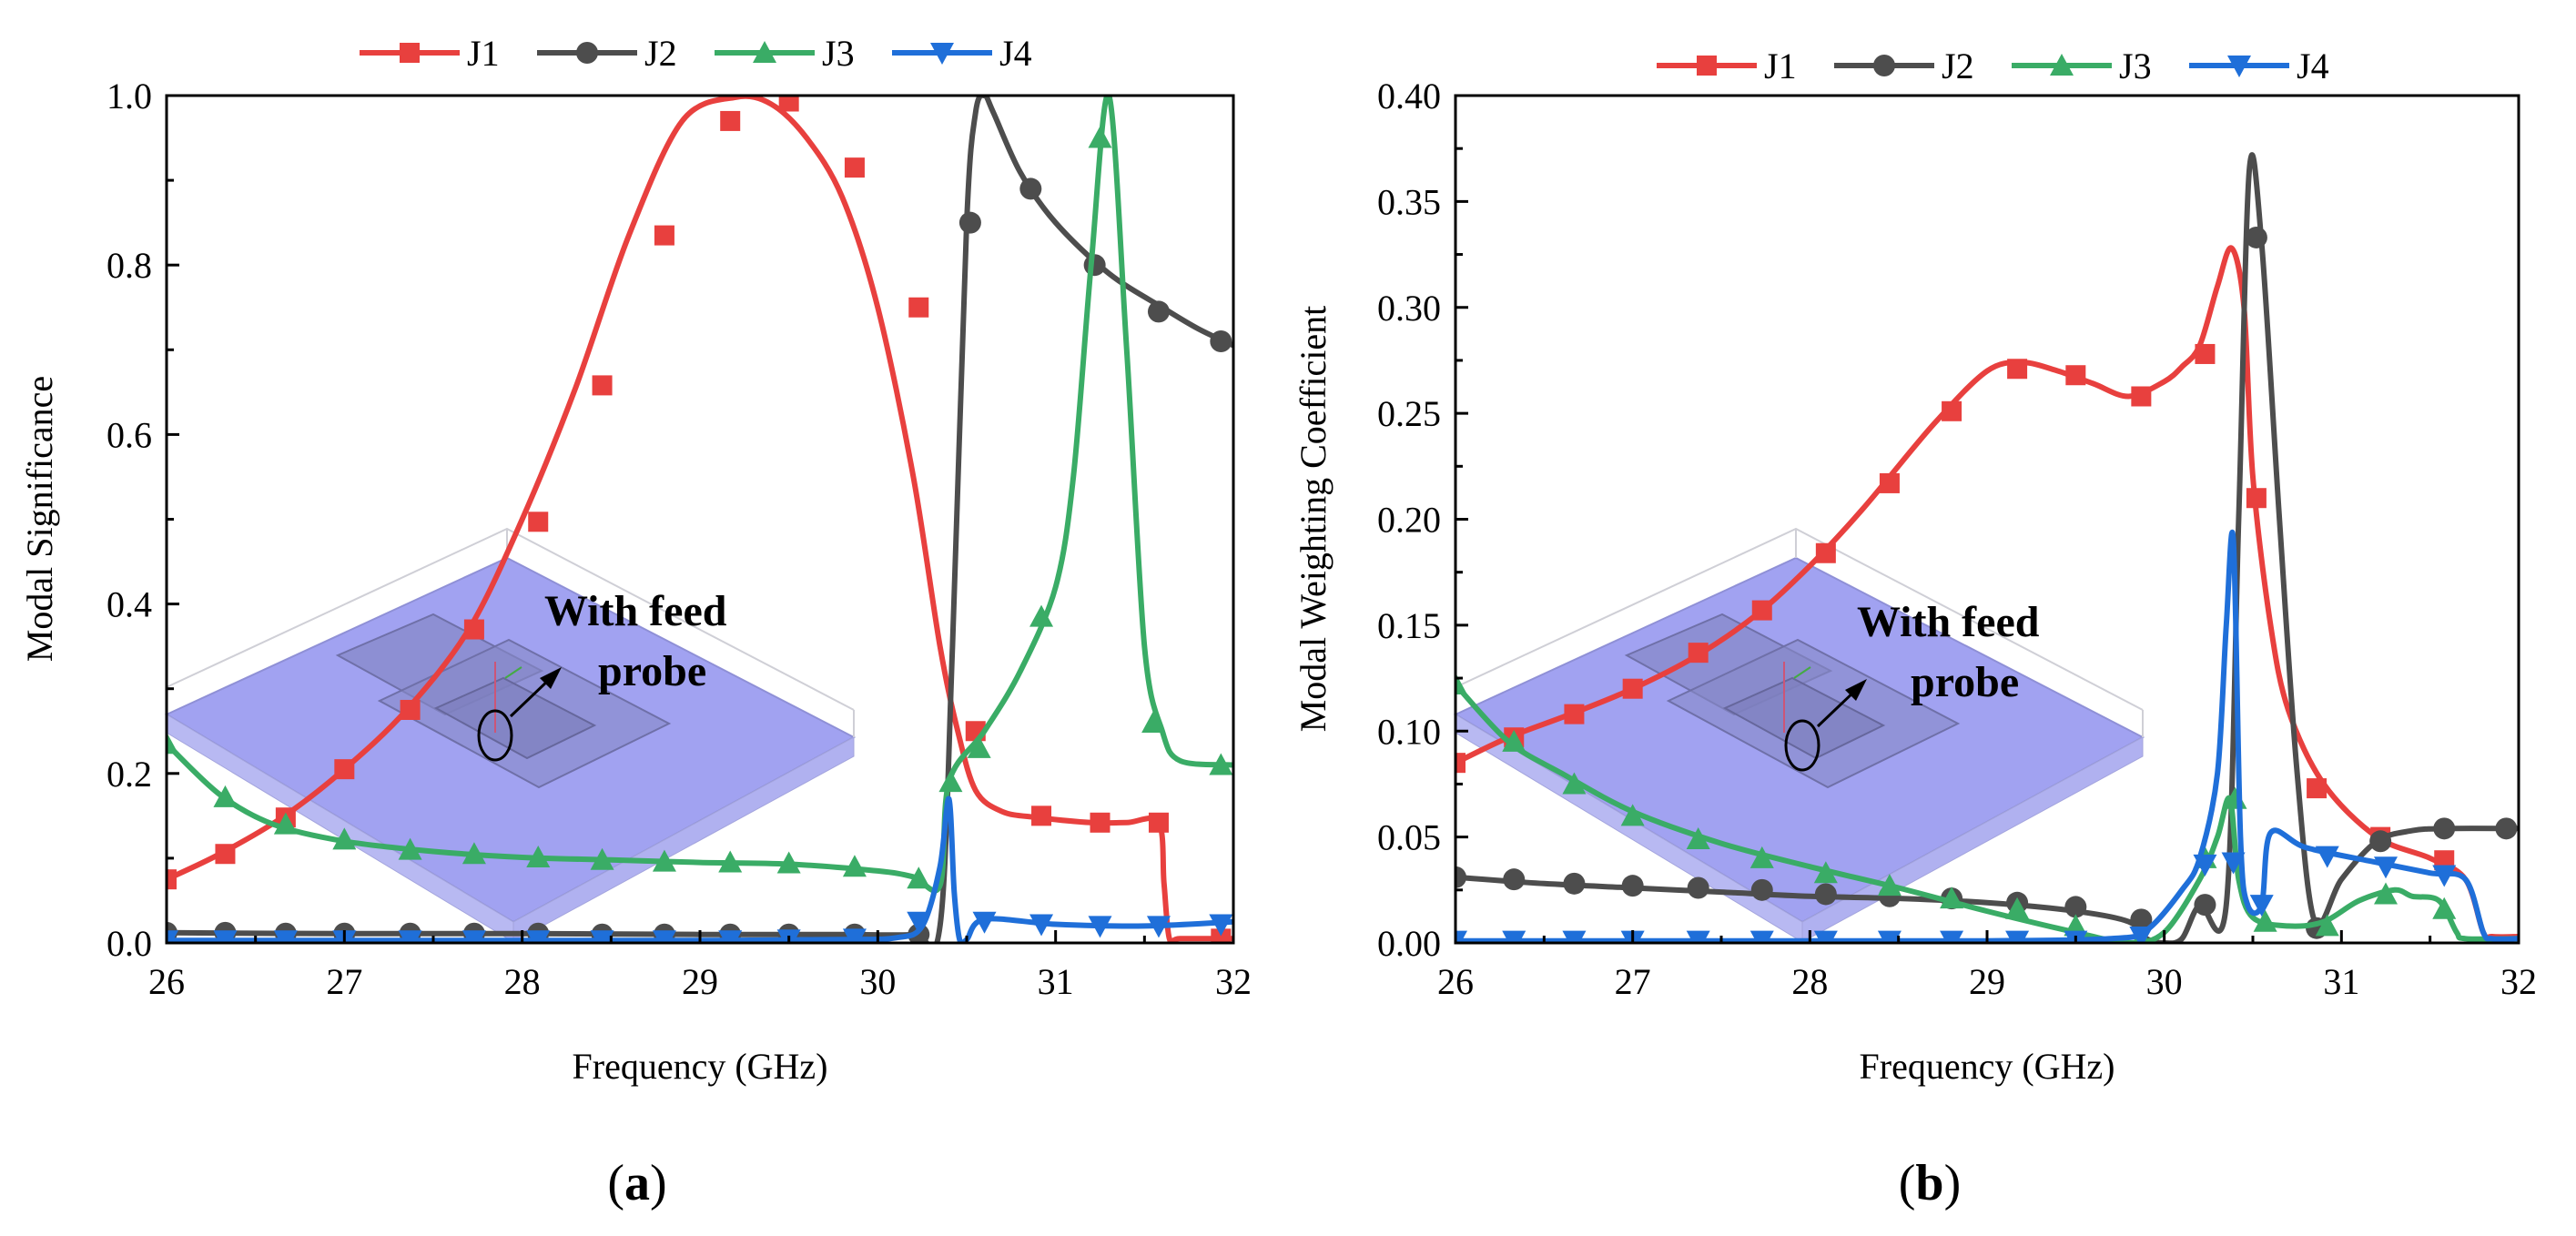  I want to click on legend-item-j3: J3, so click(785, 53).